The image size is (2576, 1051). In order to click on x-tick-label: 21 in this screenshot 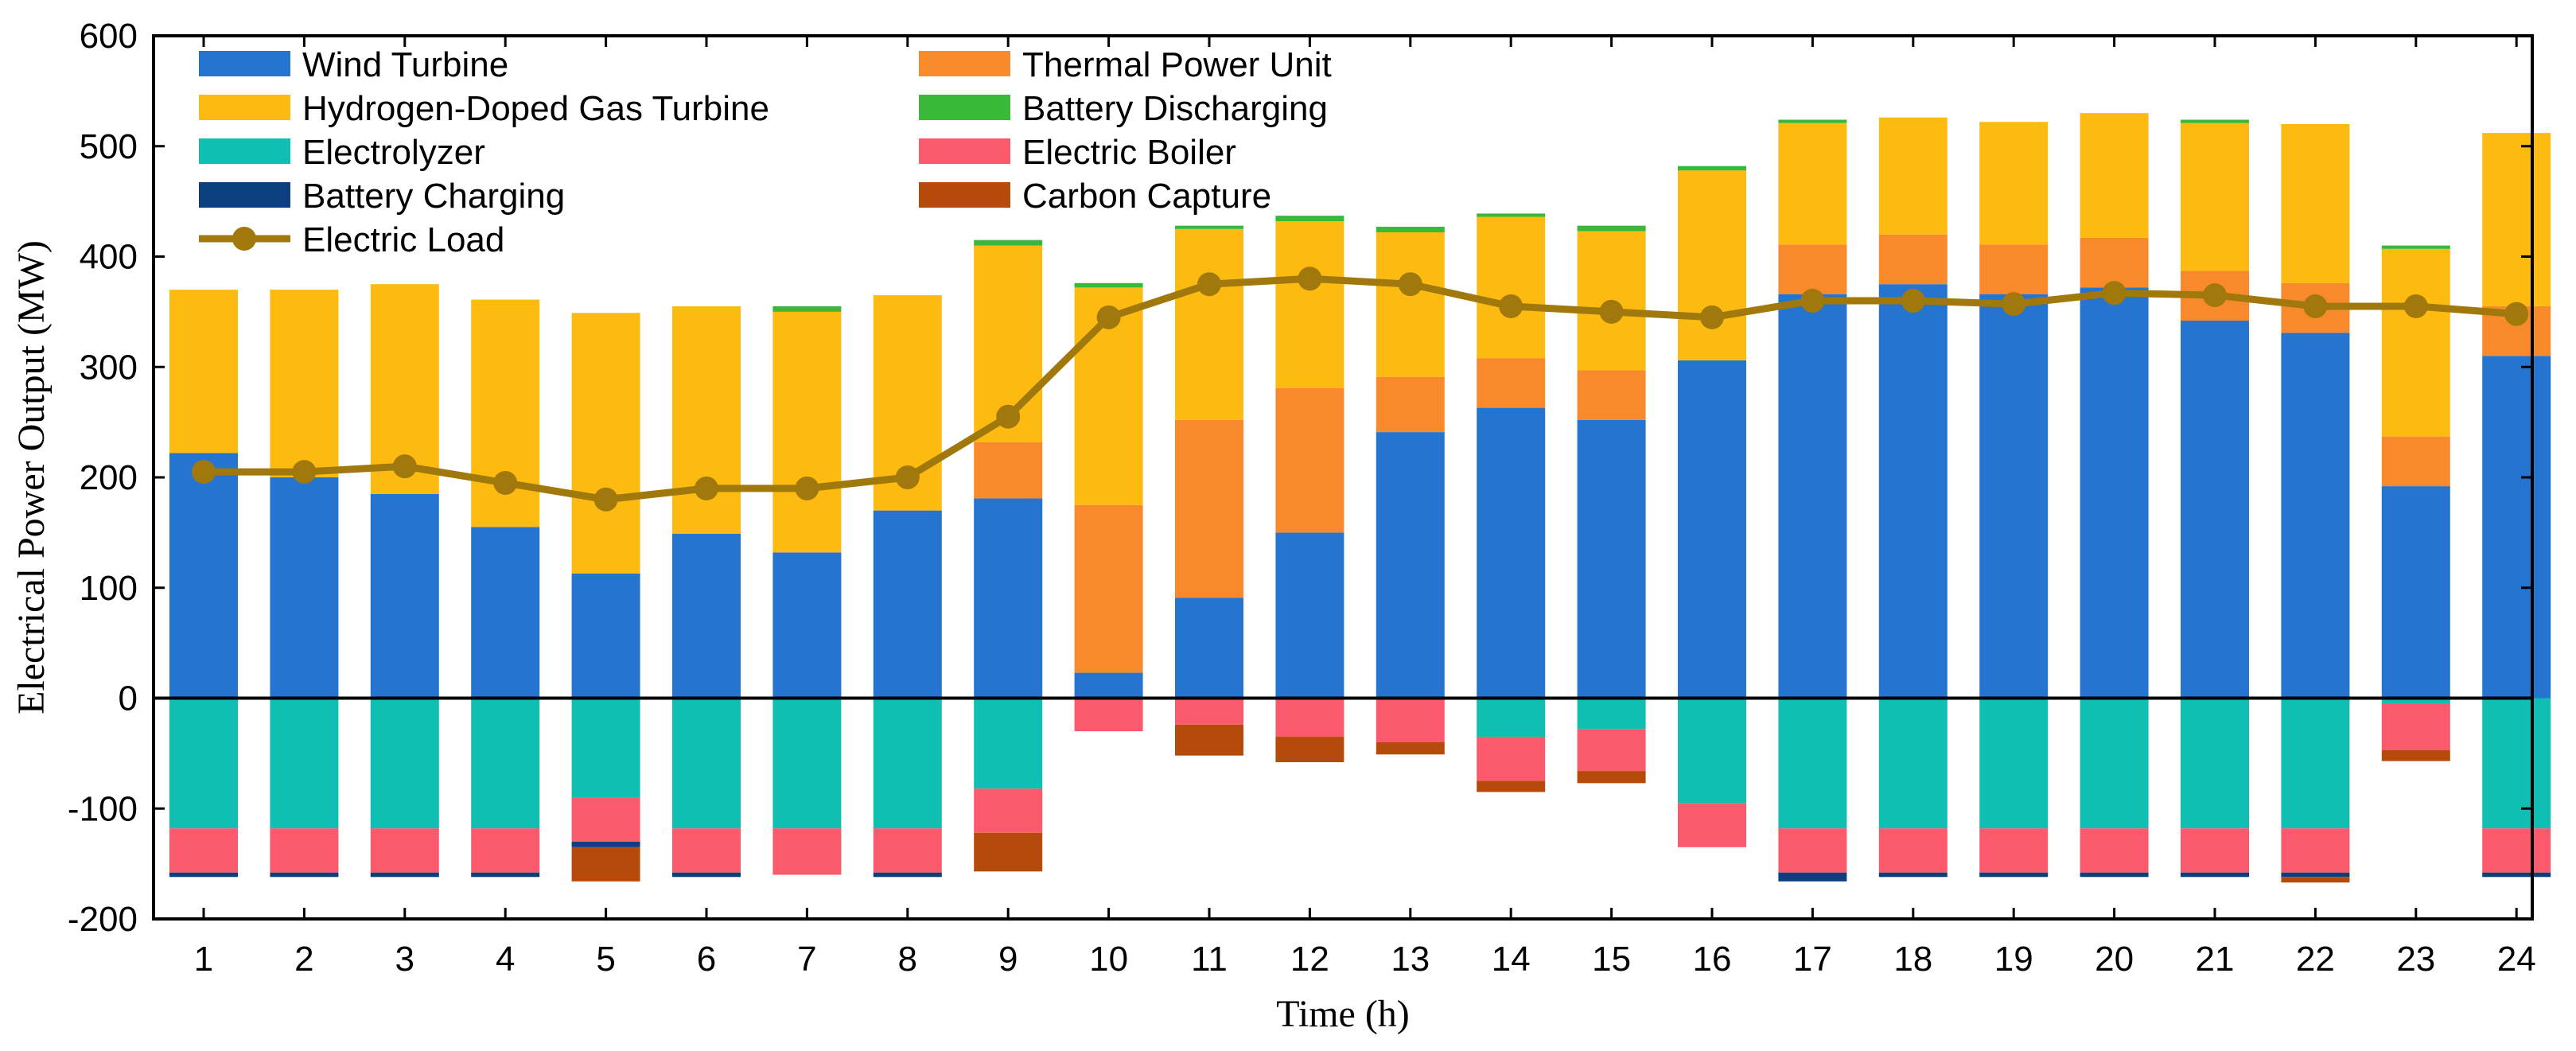, I will do `click(2216, 959)`.